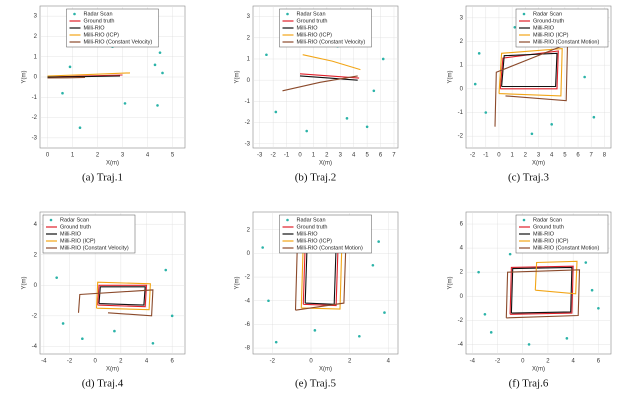 The image size is (640, 410). What do you see at coordinates (512, 156) in the screenshot?
I see `x-tick-label: 1` at bounding box center [512, 156].